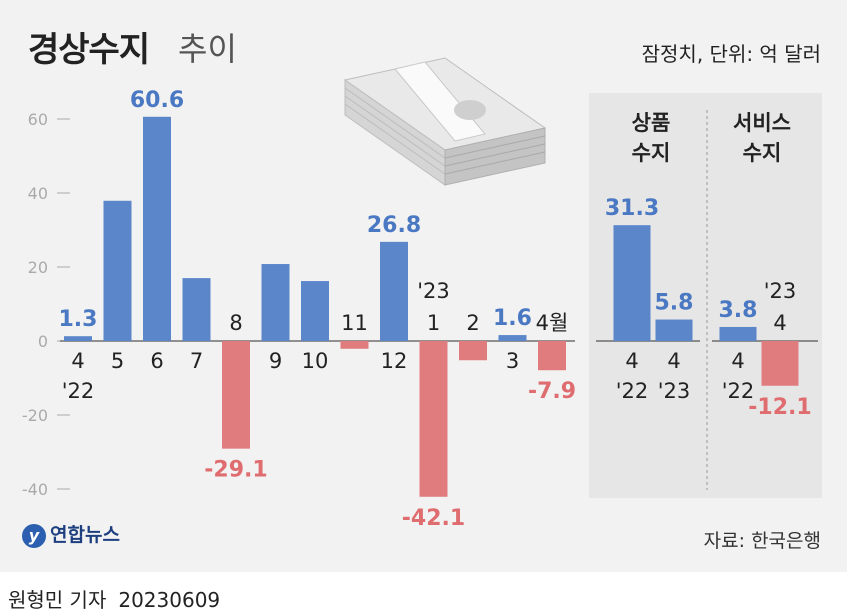  I want to click on data-label: 5.8, so click(674, 303).